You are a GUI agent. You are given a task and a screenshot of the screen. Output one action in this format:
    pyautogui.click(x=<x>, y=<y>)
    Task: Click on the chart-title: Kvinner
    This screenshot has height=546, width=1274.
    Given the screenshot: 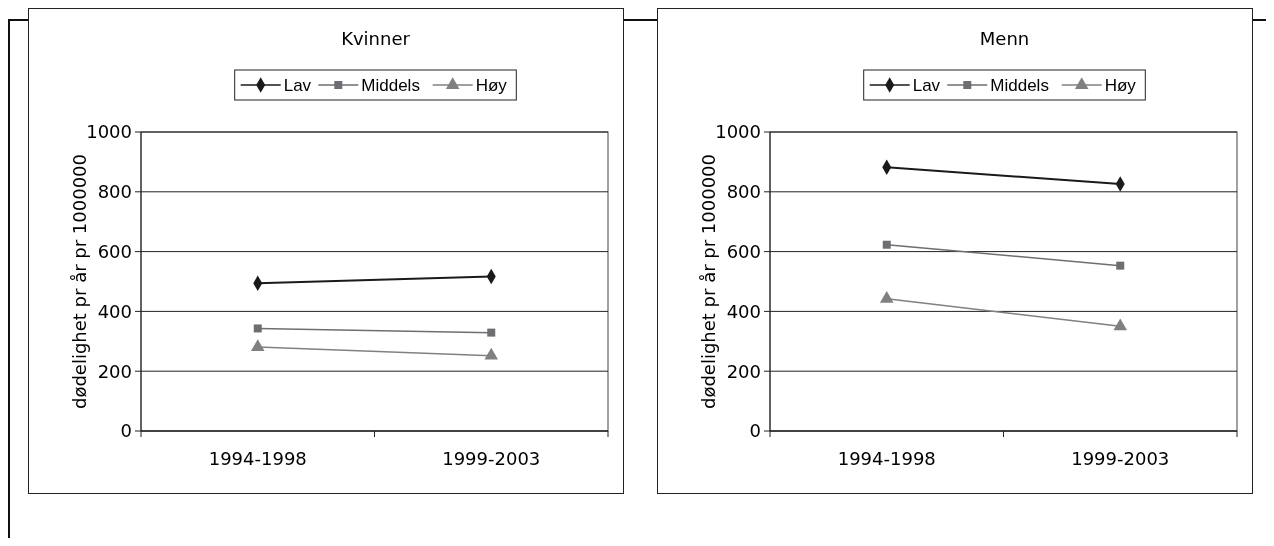 What is the action you would take?
    pyautogui.click(x=376, y=38)
    